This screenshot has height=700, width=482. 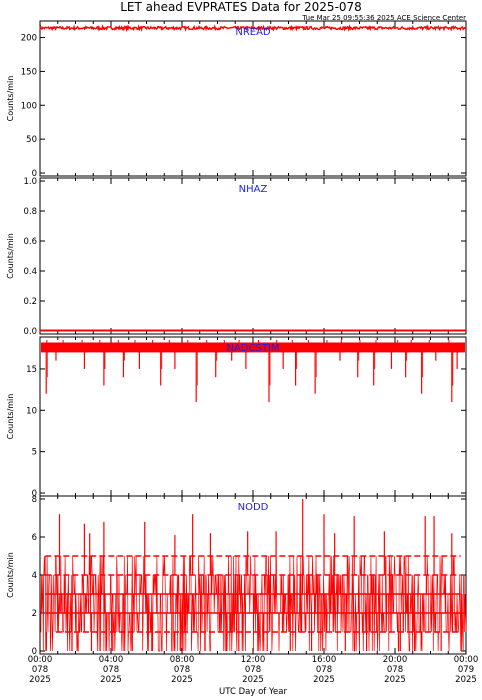 I want to click on y-tick-label: 0.8, so click(x=30, y=212).